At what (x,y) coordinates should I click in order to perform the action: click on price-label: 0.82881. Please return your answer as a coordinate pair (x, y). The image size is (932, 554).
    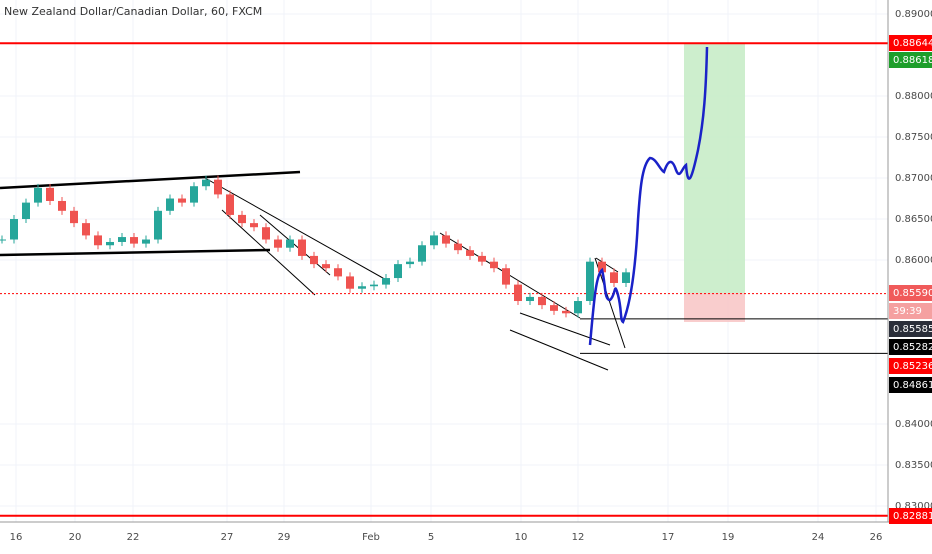
    Looking at the image, I should click on (912, 516).